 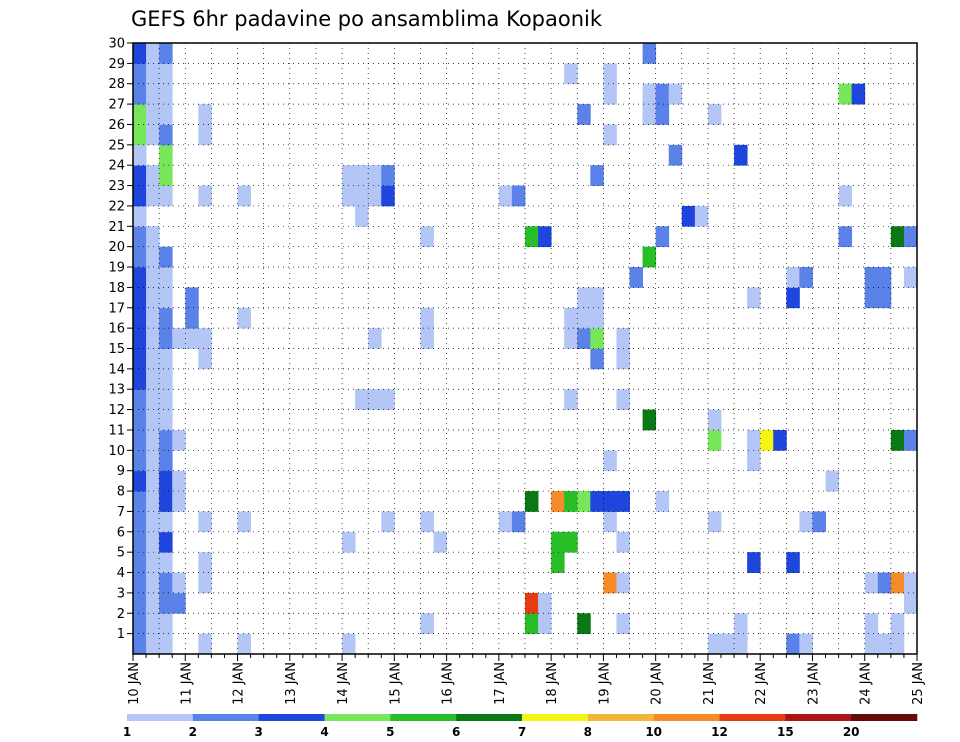 What do you see at coordinates (116, 268) in the screenshot?
I see `y-tick-label: 19` at bounding box center [116, 268].